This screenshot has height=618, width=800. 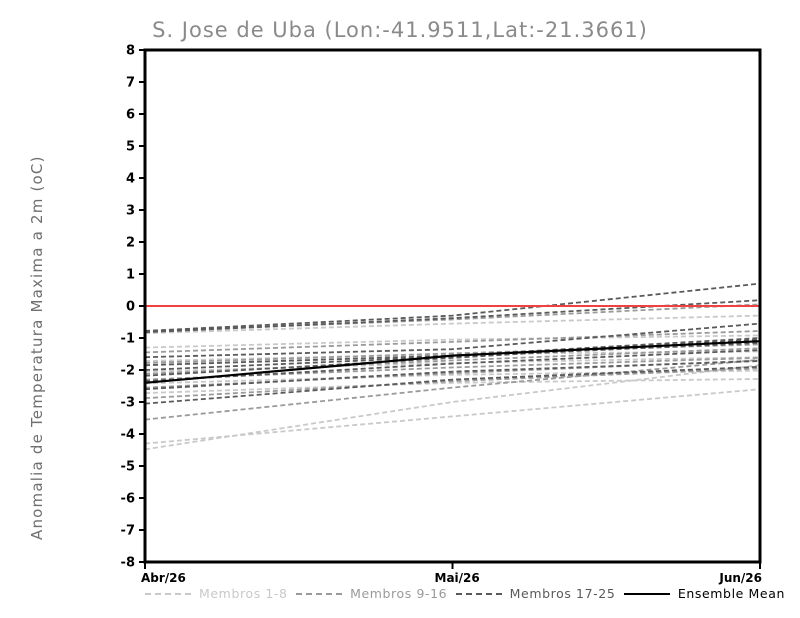 What do you see at coordinates (163, 578) in the screenshot?
I see `x-tick-label: Abr/26` at bounding box center [163, 578].